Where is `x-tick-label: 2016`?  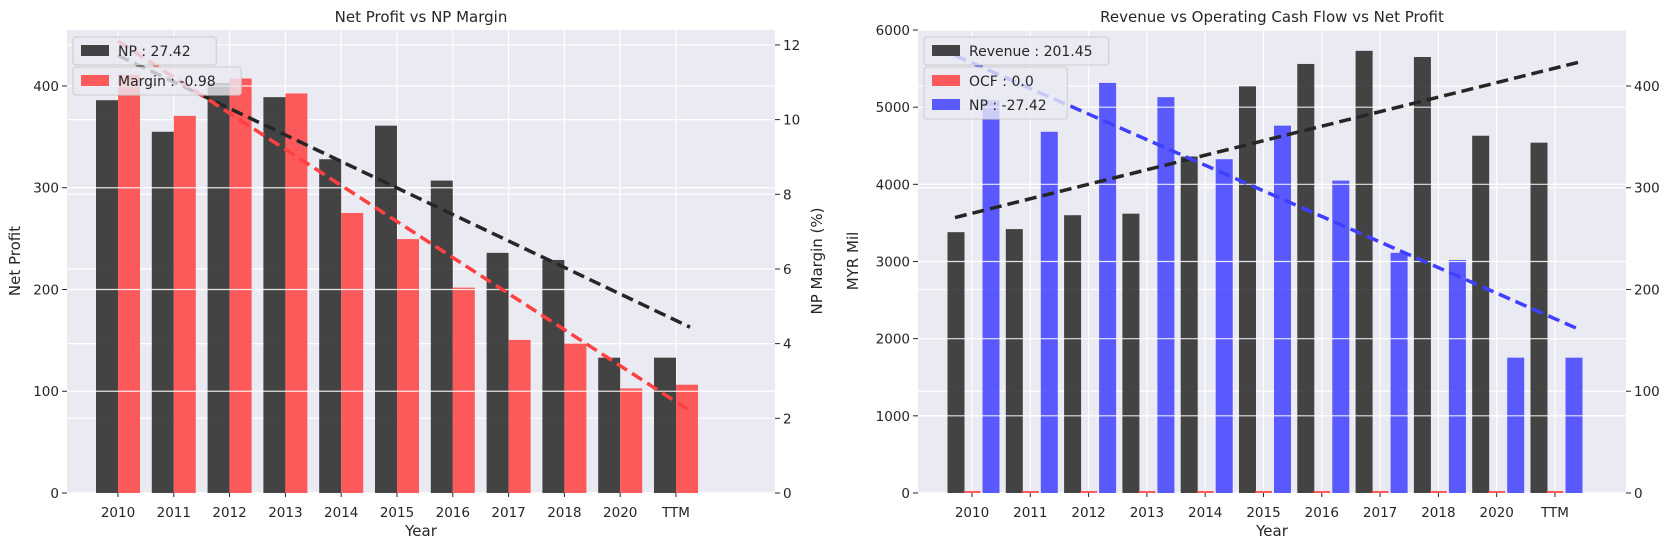
x-tick-label: 2016 is located at coordinates (1322, 513).